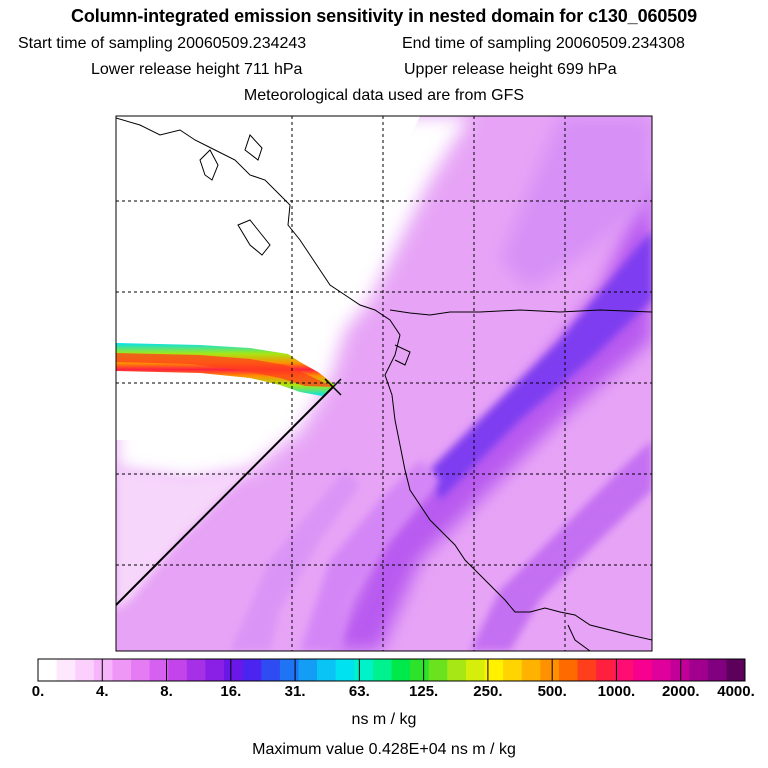 The width and height of the screenshot is (768, 768). What do you see at coordinates (576, 203) in the screenshot?
I see `mid-sensitivity-band-ne` at bounding box center [576, 203].